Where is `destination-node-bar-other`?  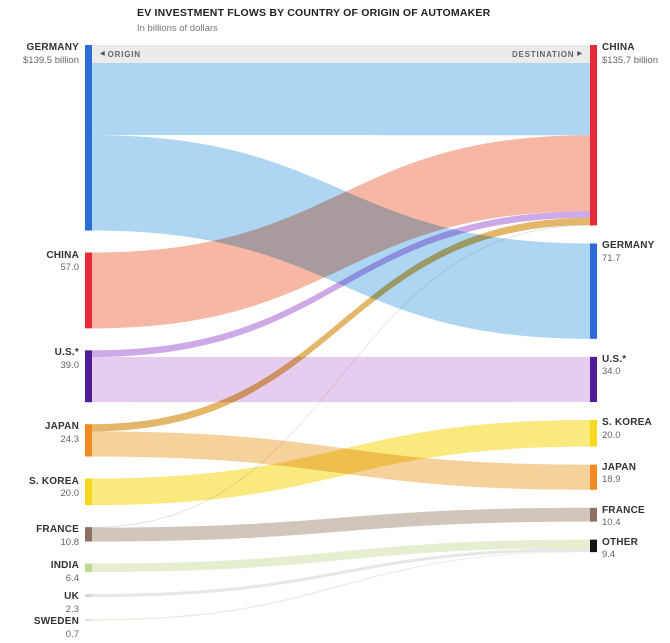 destination-node-bar-other is located at coordinates (593, 546).